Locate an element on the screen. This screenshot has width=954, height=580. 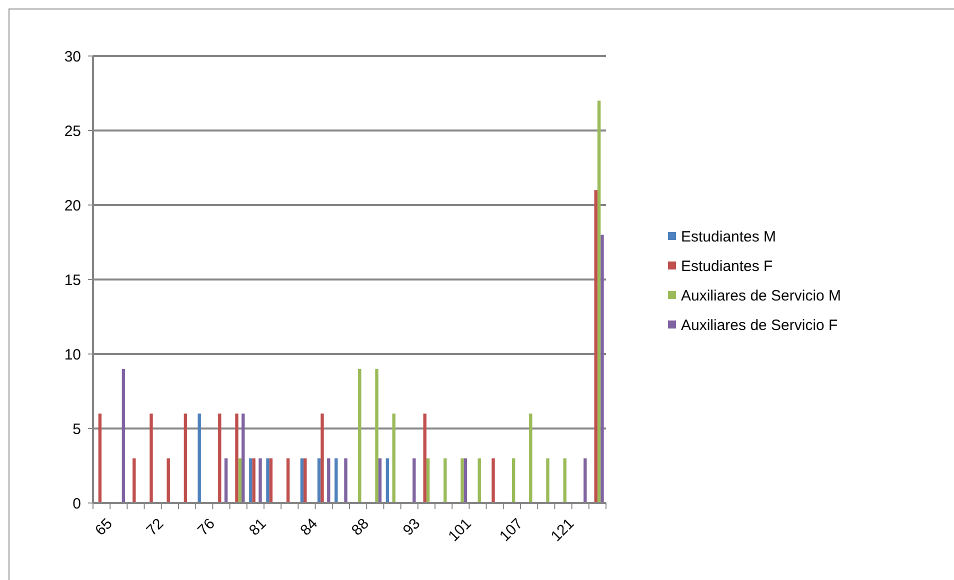
legend-label: Estudiantes M is located at coordinates (728, 237).